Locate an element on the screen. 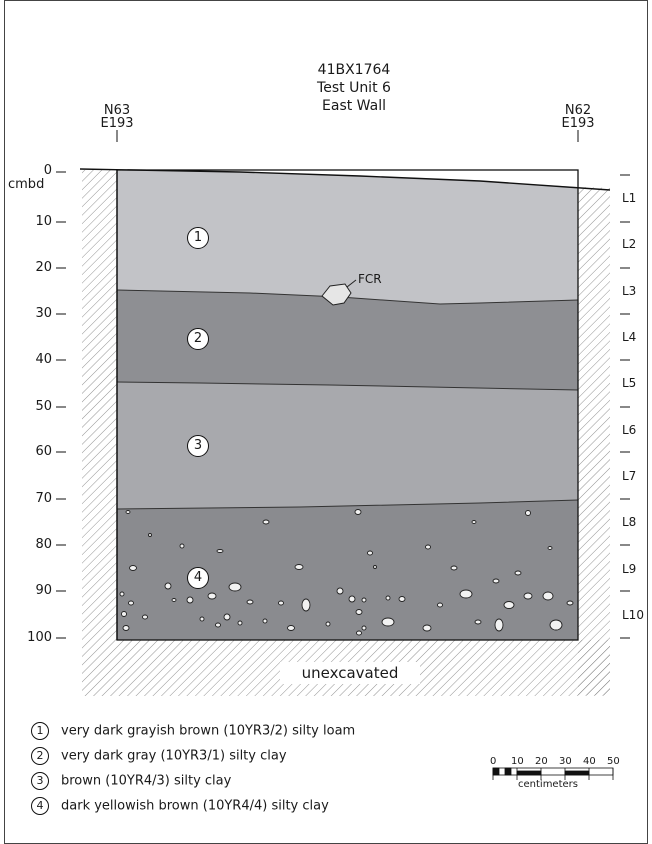  depth-label-0: 0 is located at coordinates (47, 170).